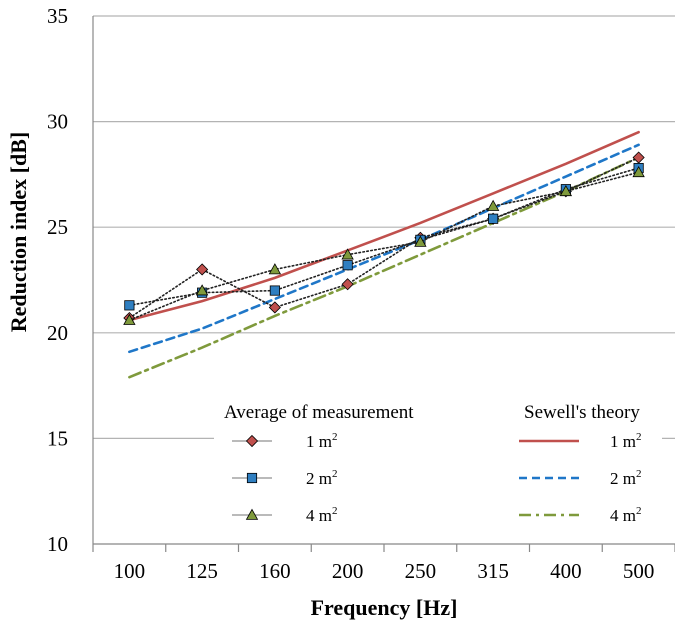 The width and height of the screenshot is (675, 628). I want to click on y-axis-title: Reduction index [dB], so click(18, 232).